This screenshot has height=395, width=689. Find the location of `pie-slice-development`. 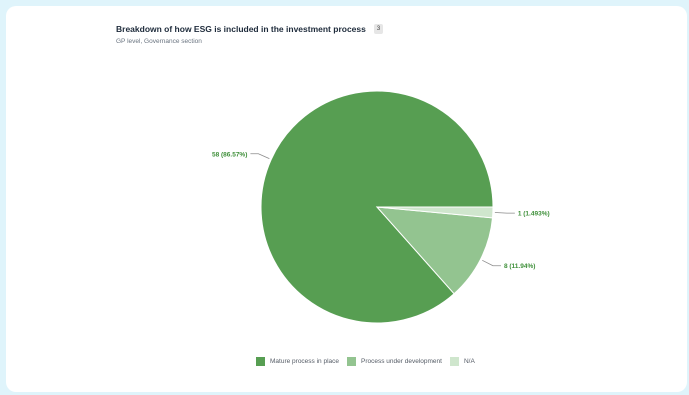

pie-slice-development is located at coordinates (434, 250).